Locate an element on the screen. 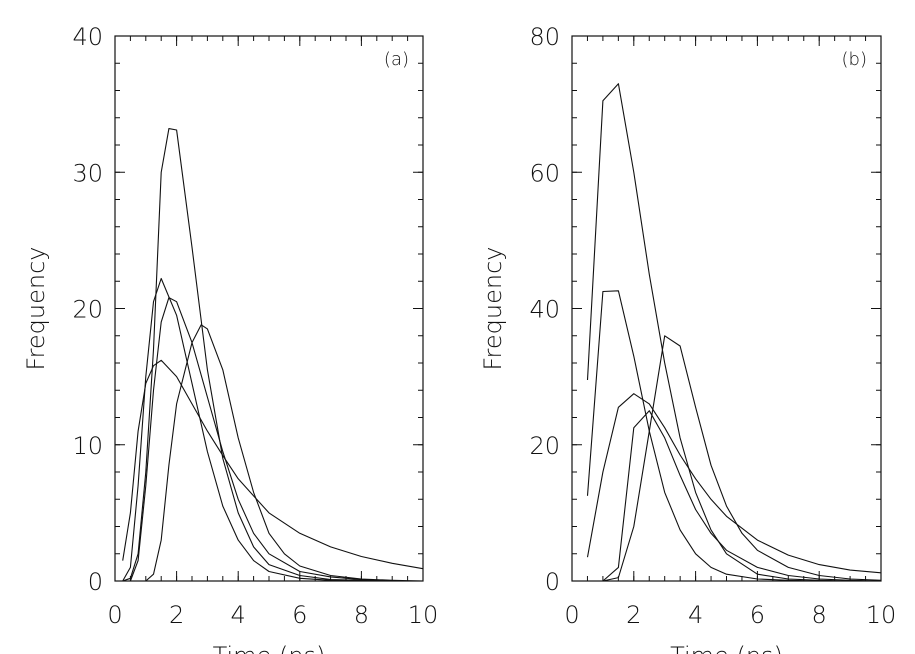 This screenshot has width=915, height=654. panel-label: (b) is located at coordinates (854, 59).